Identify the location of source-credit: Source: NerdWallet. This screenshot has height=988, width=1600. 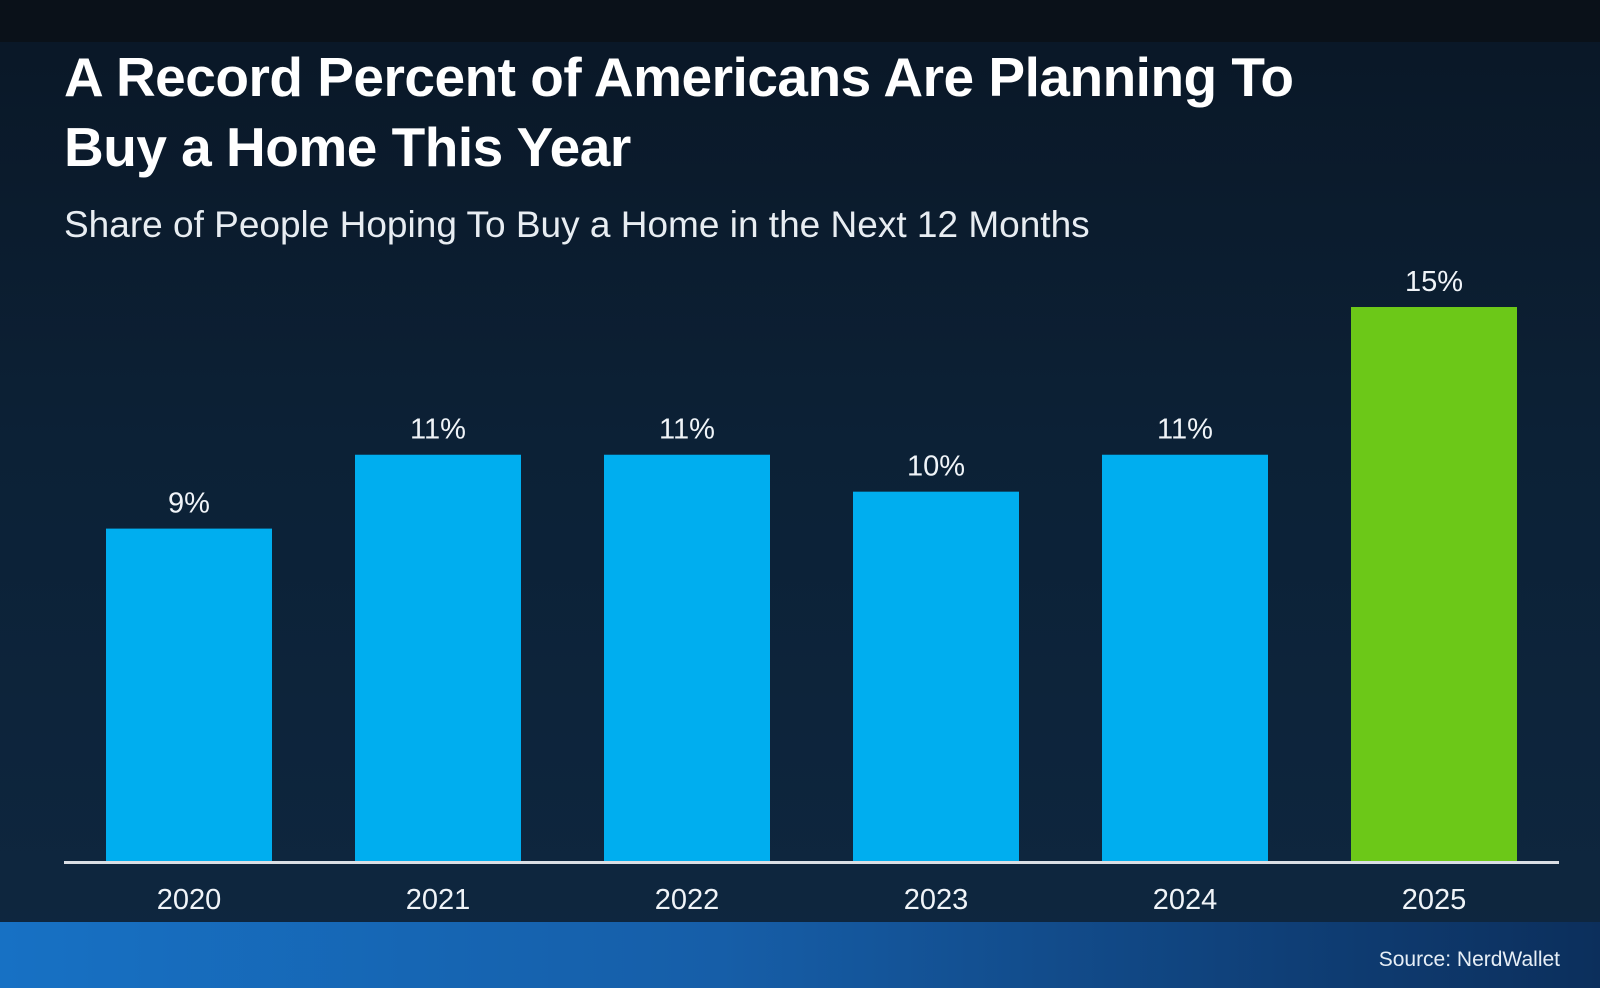
(1469, 959).